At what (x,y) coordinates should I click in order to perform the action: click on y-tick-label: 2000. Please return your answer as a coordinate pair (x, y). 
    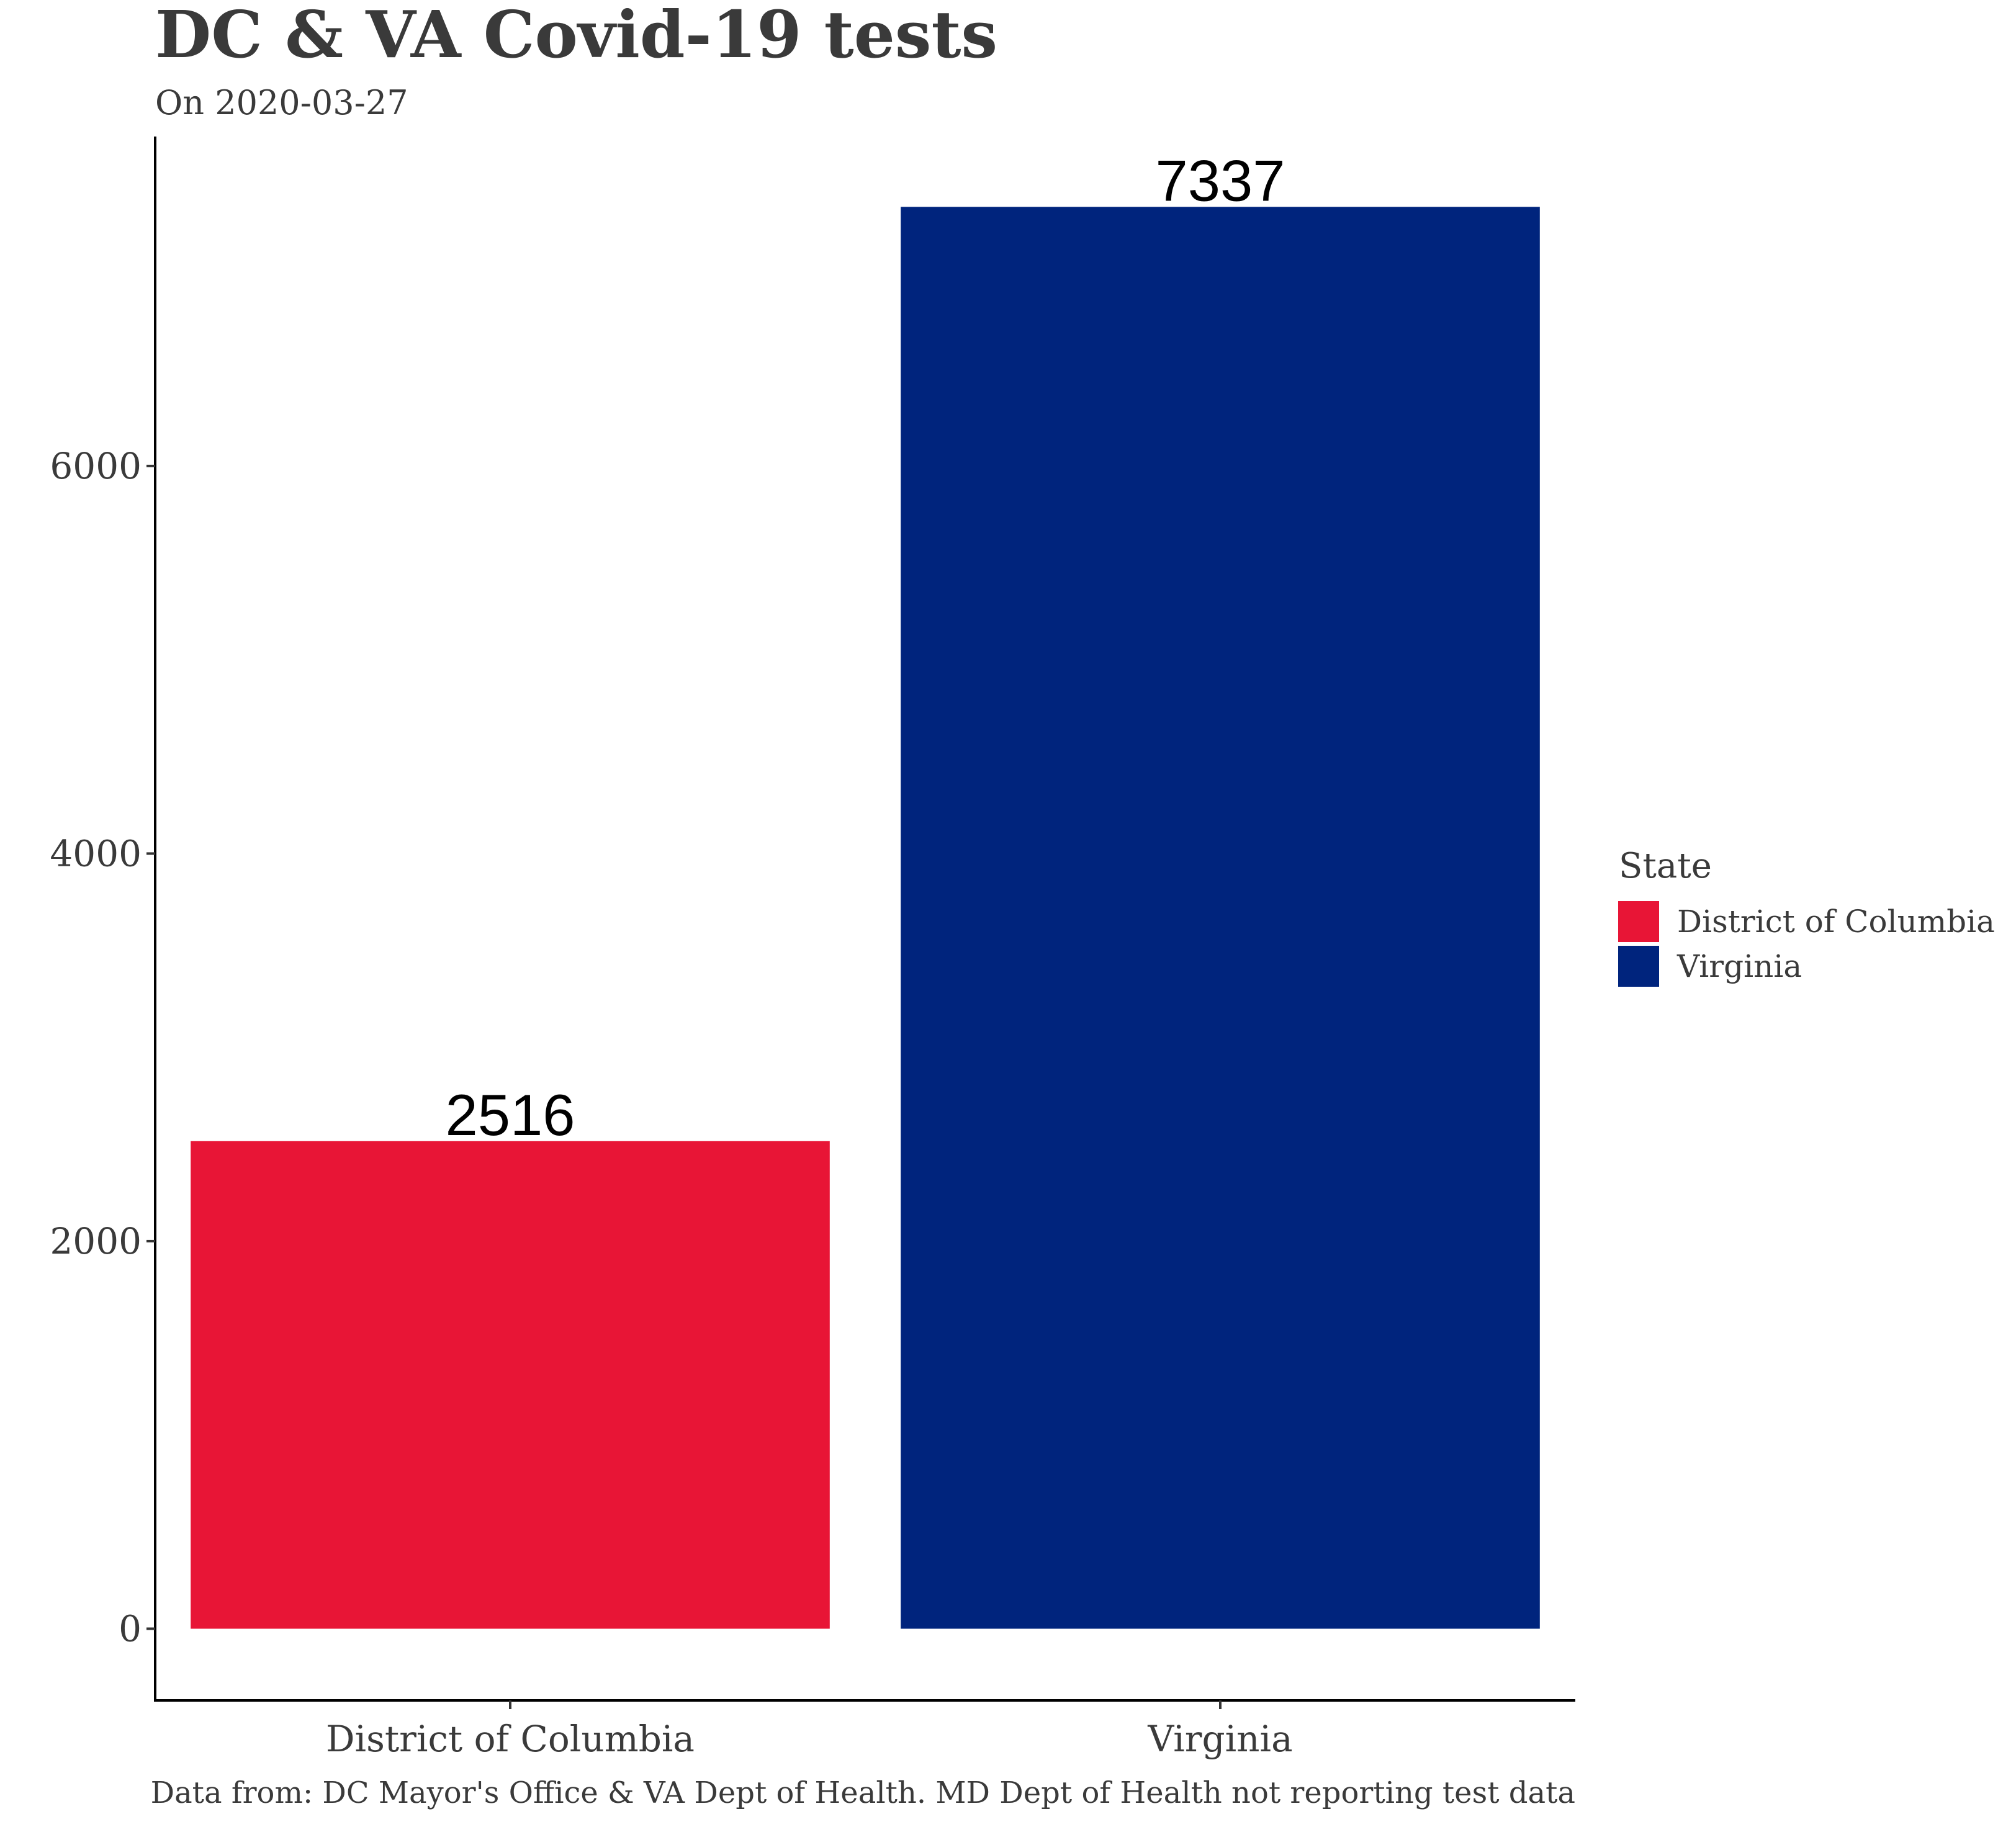
    Looking at the image, I should click on (96, 1241).